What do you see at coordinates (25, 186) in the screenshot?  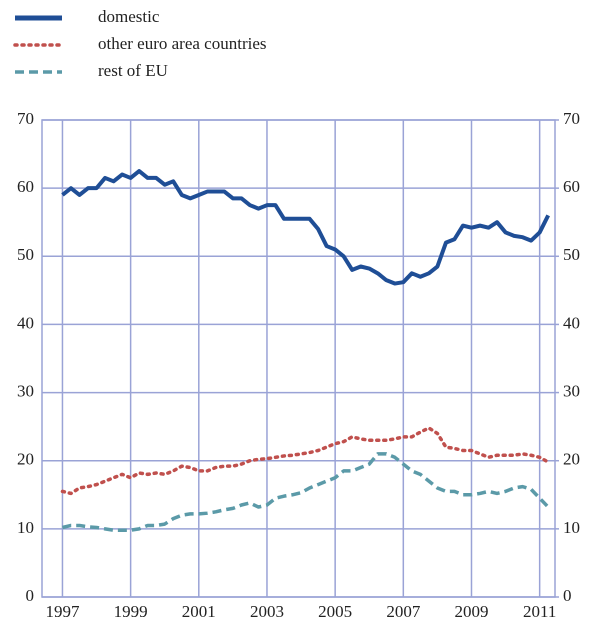 I see `y-tick-label: 60` at bounding box center [25, 186].